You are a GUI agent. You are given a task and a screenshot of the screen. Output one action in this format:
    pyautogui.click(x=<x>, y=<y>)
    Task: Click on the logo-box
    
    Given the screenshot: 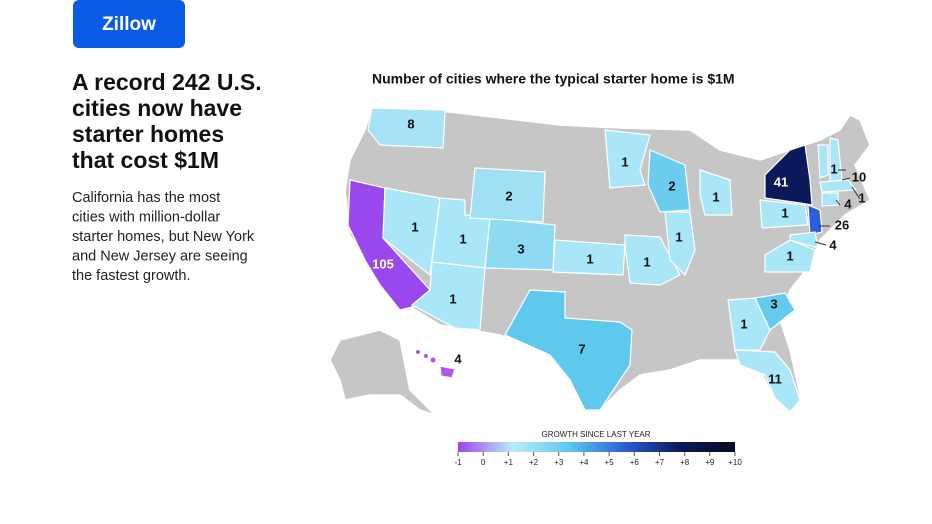 What is the action you would take?
    pyautogui.click(x=129, y=24)
    